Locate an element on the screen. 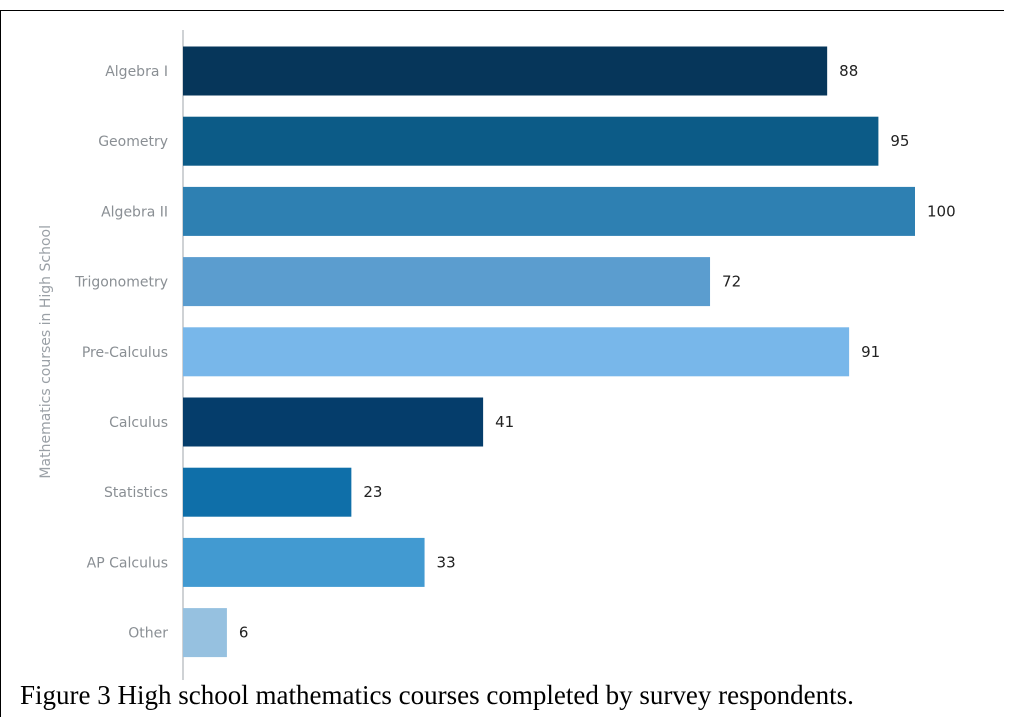 This screenshot has height=717, width=1010. value-label: 23 is located at coordinates (372, 492).